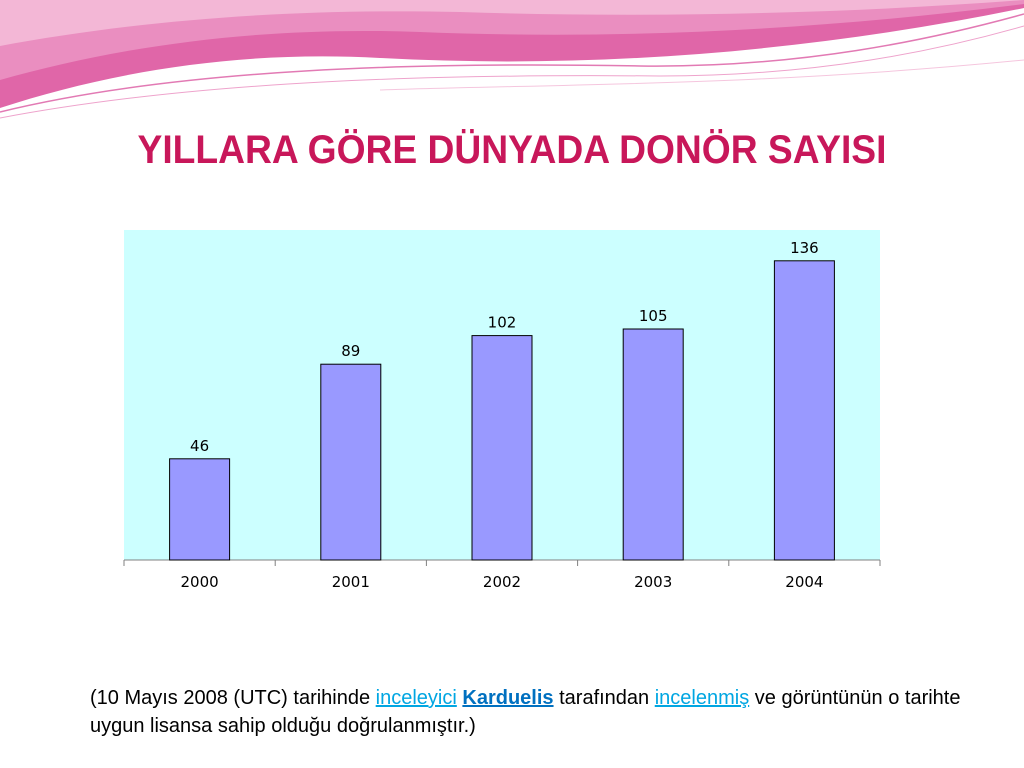 This screenshot has height=768, width=1024. I want to click on caption-text-3: tarafından, so click(604, 698).